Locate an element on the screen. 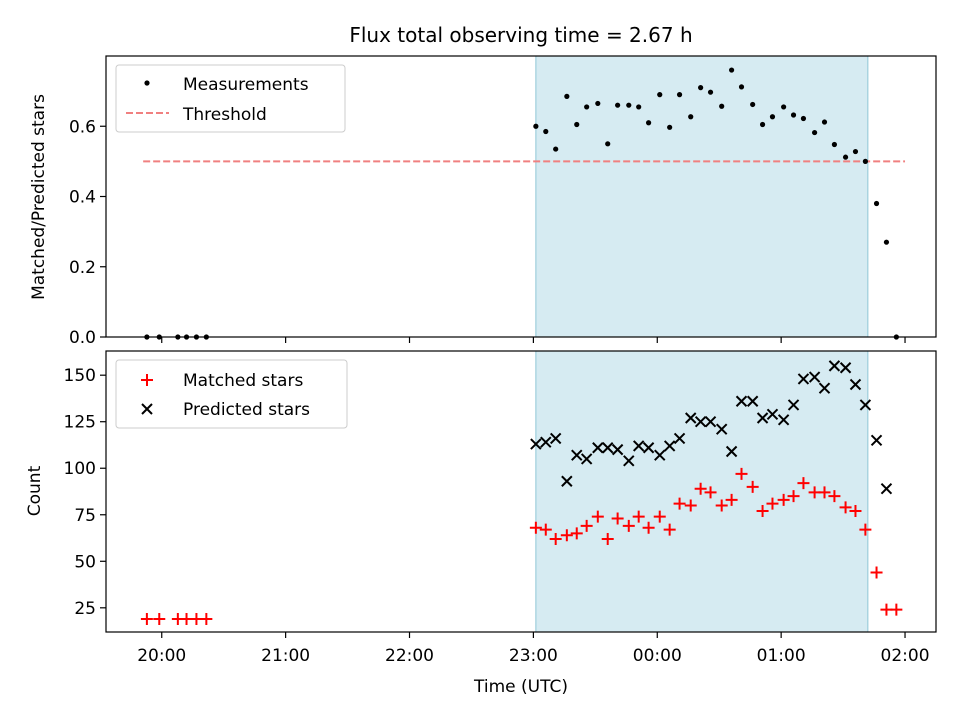 This screenshot has width=960, height=720. y-tick-label: 0.6 is located at coordinates (82, 127).